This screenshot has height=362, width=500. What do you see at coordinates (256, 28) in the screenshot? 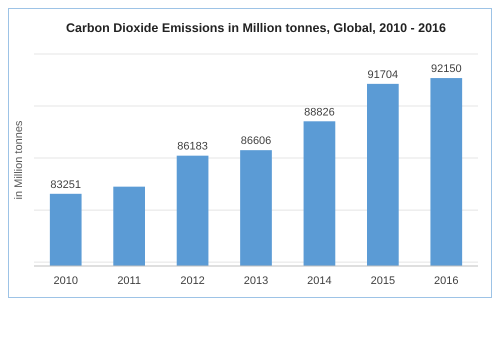
I see `chart-title: Carbon Dioxide Emissions in Million tonnes, Global, 2010 - 2016` at bounding box center [256, 28].